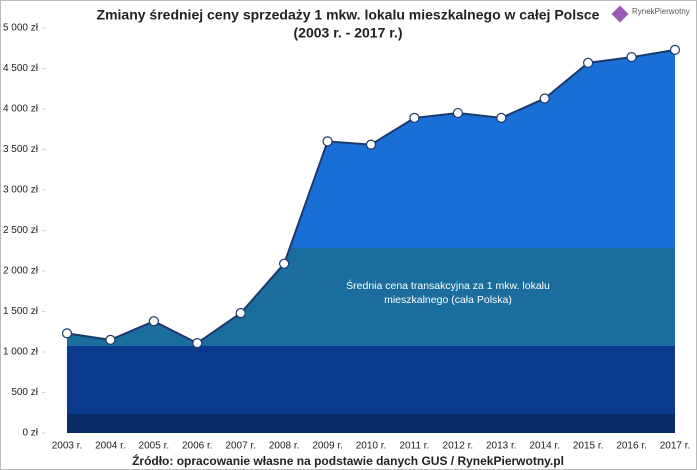 This screenshot has width=697, height=470. What do you see at coordinates (348, 33) in the screenshot?
I see `chart-subtitle: (2003 r. - 2017 r.)` at bounding box center [348, 33].